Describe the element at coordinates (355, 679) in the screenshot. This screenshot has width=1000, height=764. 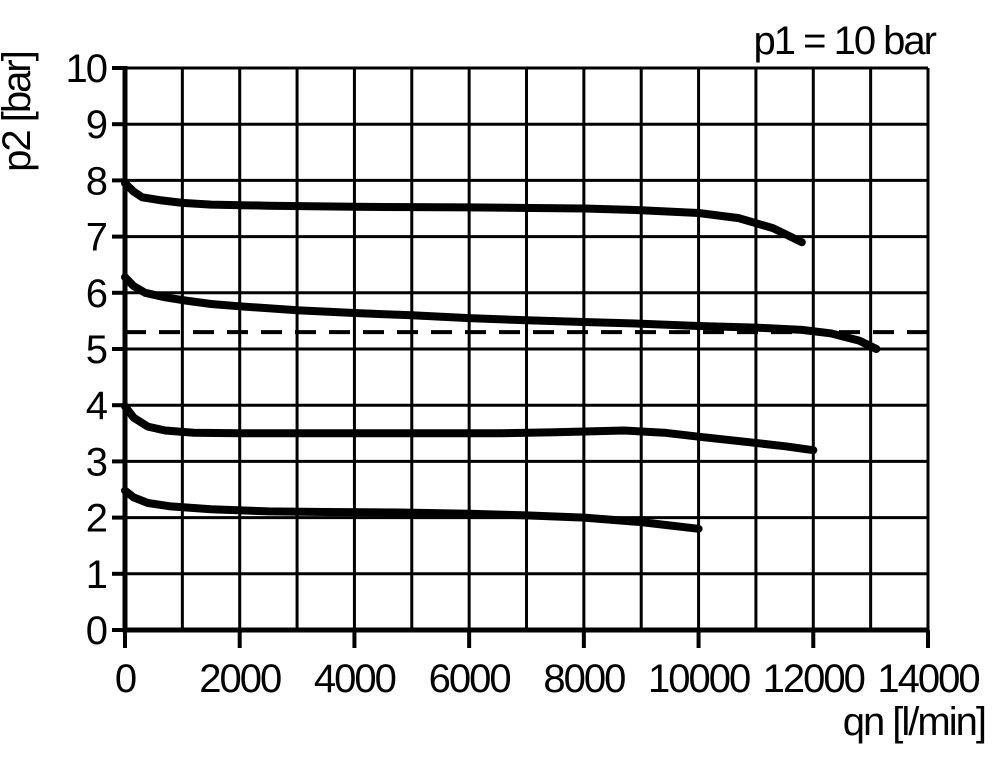
I see `x-tick-label: 4000` at that location.